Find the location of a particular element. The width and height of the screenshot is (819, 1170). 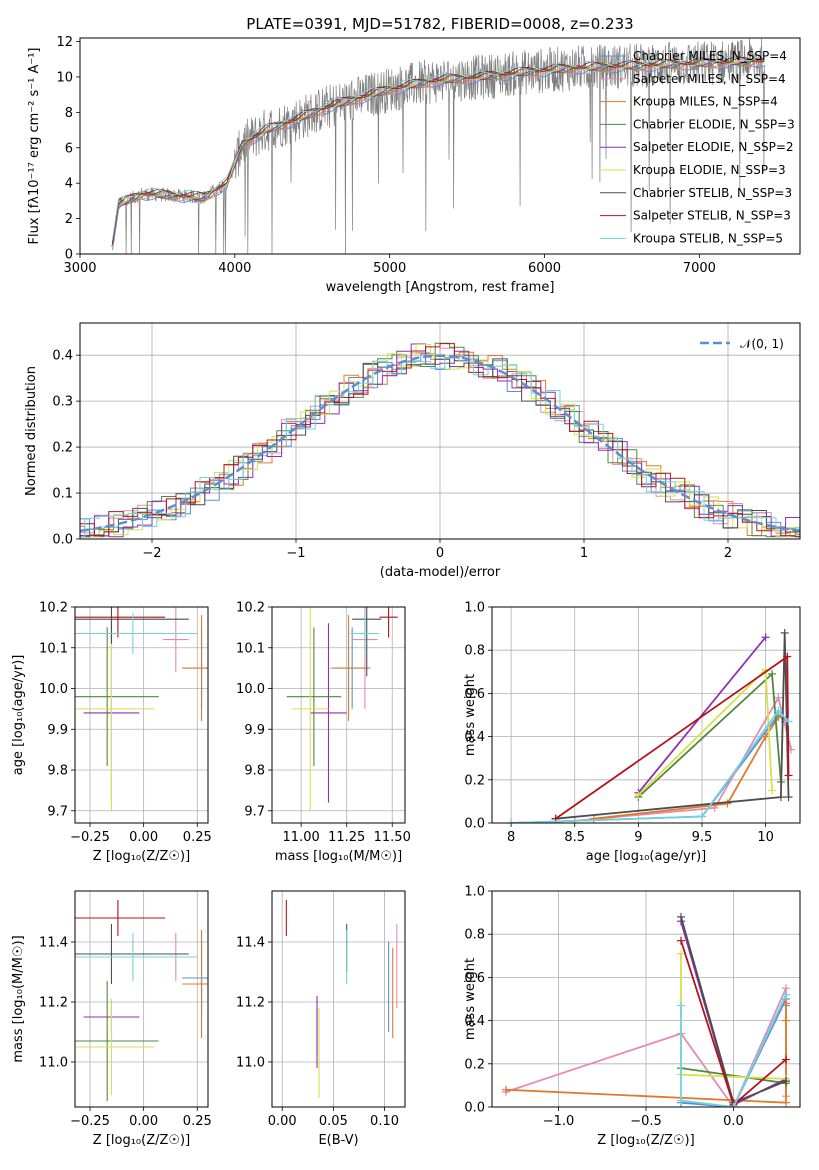

model-spectrum-chabrier_miles is located at coordinates (438, 156).